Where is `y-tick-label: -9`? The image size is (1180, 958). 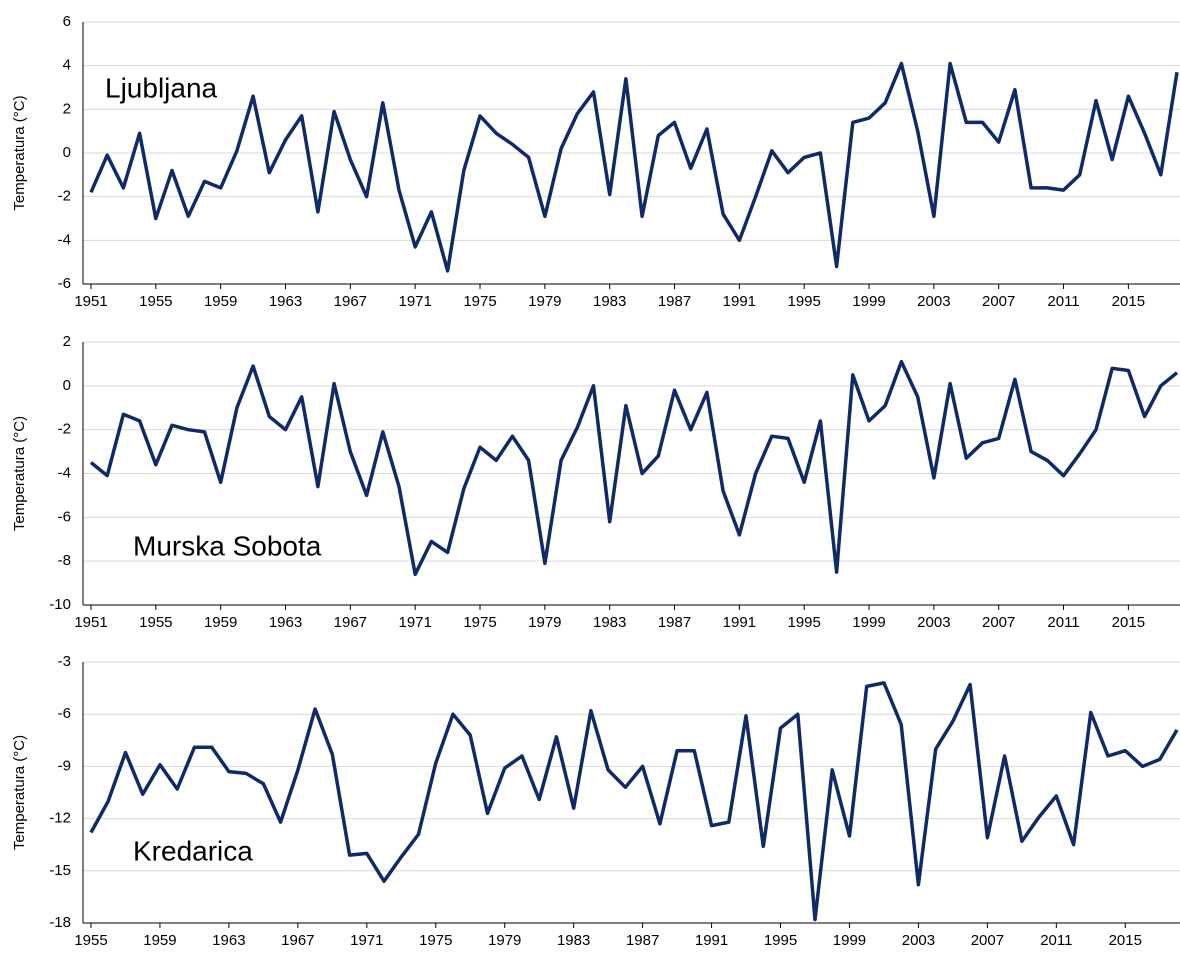
y-tick-label: -9 is located at coordinates (64, 765).